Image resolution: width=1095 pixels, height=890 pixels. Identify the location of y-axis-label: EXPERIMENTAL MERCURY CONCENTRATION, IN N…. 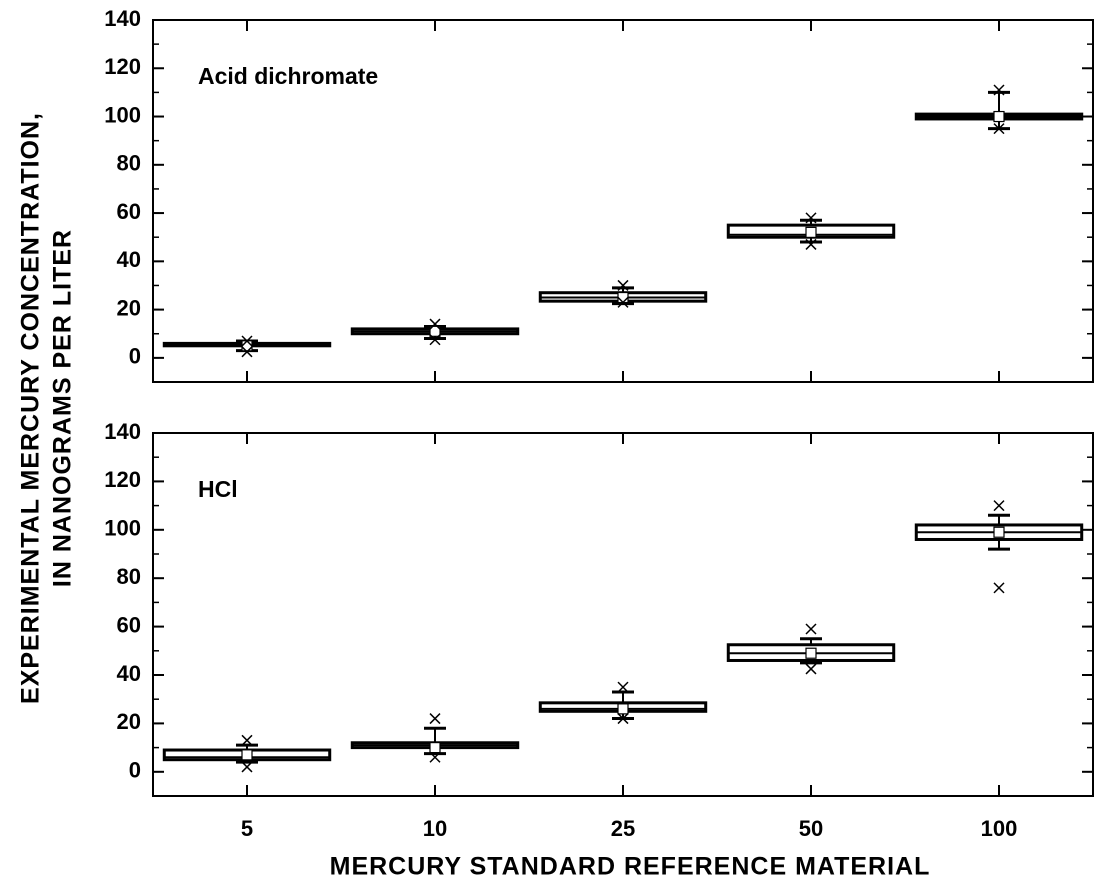
(47, 408).